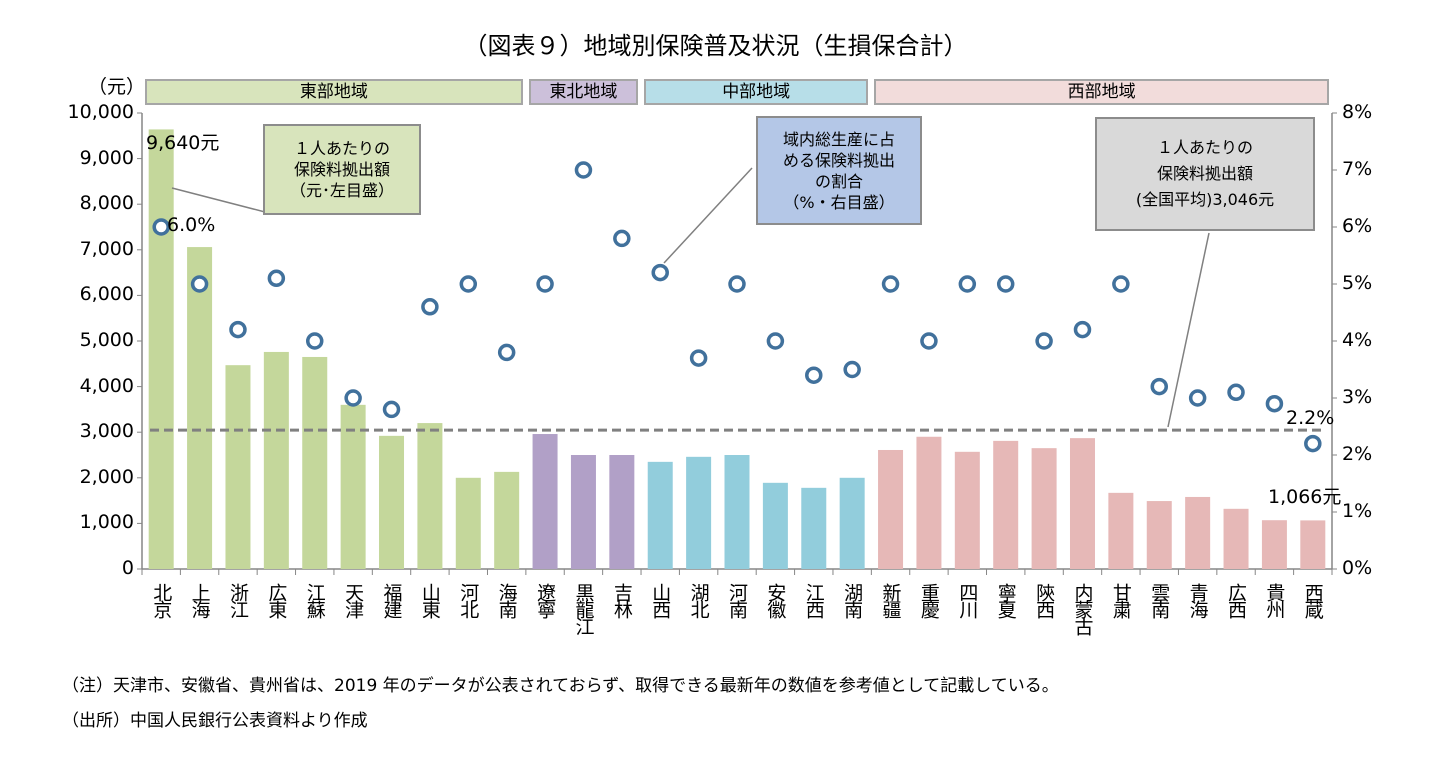  What do you see at coordinates (1305, 497) in the screenshot?
I see `label-min-bar: 1,066元` at bounding box center [1305, 497].